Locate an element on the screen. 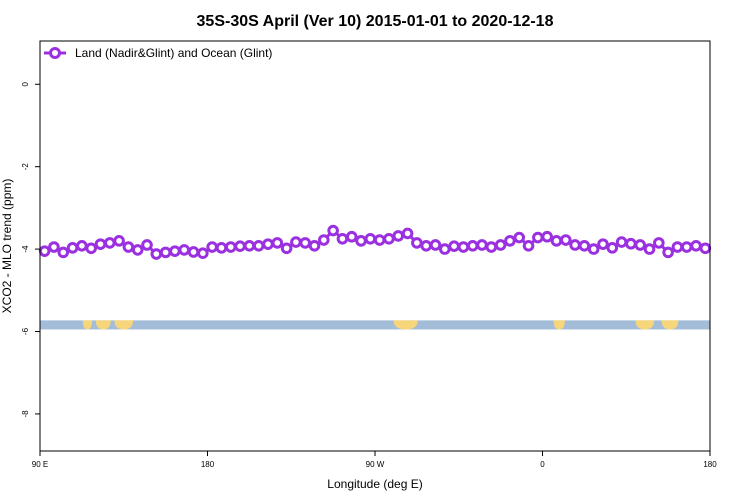  series-layer is located at coordinates (375, 242).